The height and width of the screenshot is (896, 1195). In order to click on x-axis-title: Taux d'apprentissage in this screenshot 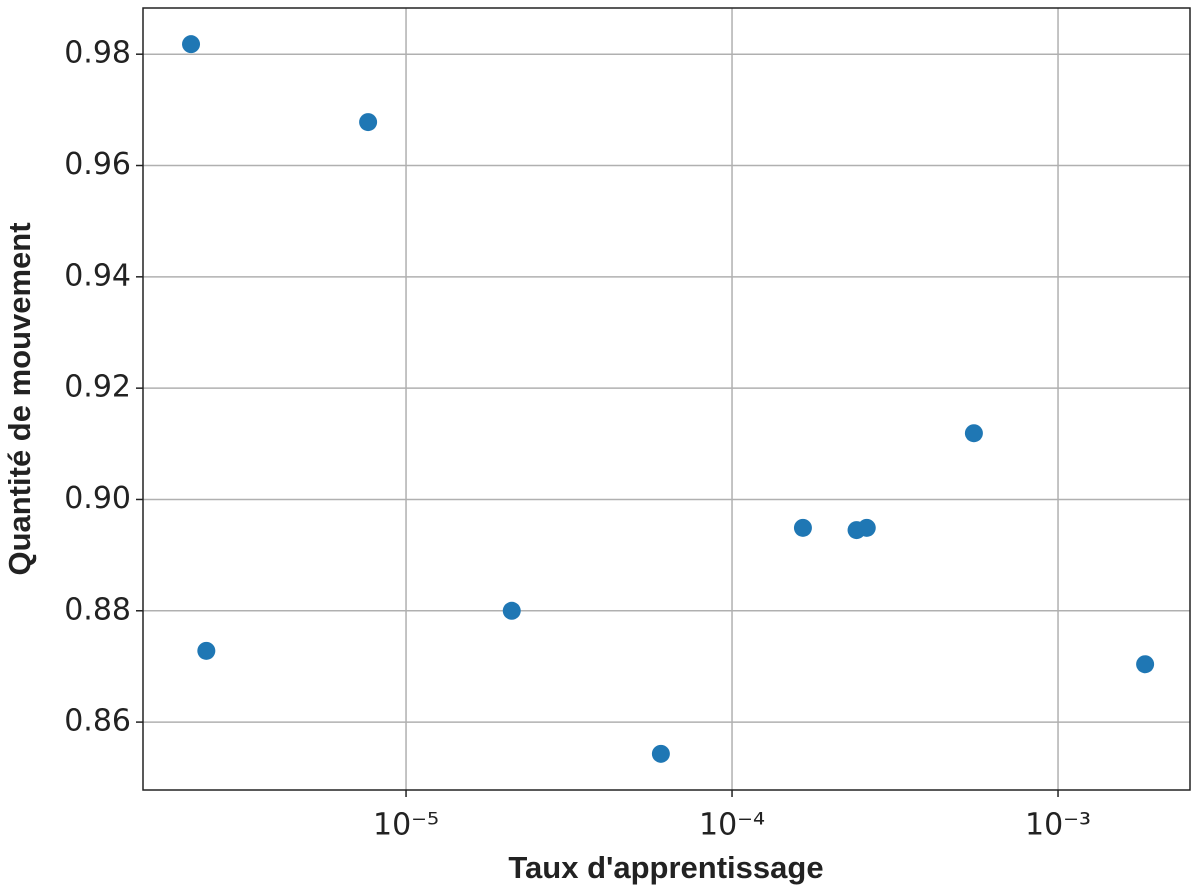, I will do `click(665, 867)`.